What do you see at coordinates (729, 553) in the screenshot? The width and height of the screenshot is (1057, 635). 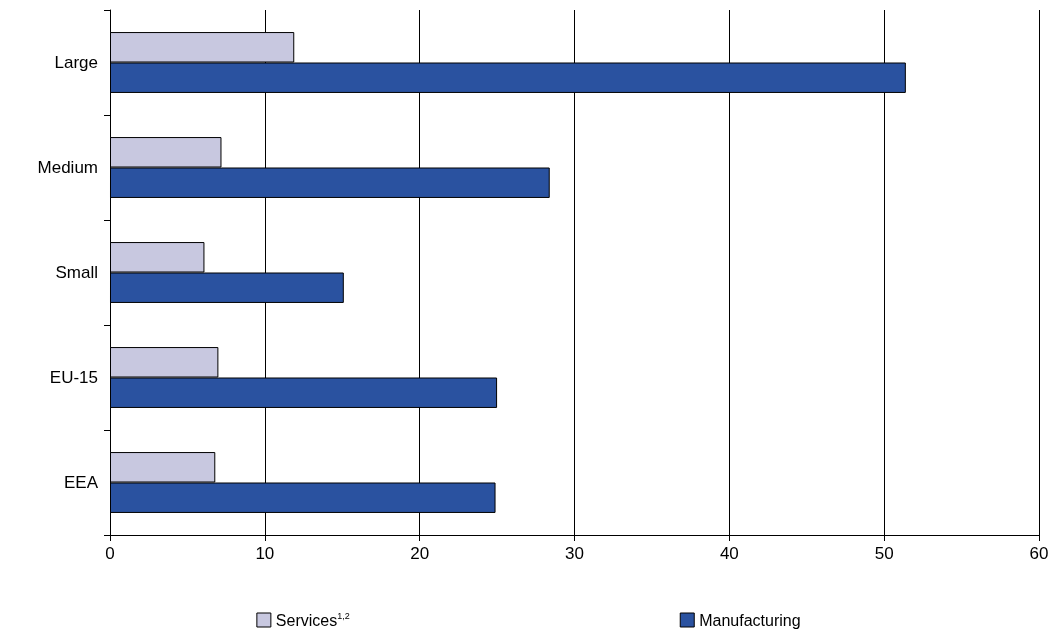 I see `x-tick-label: 40` at bounding box center [729, 553].